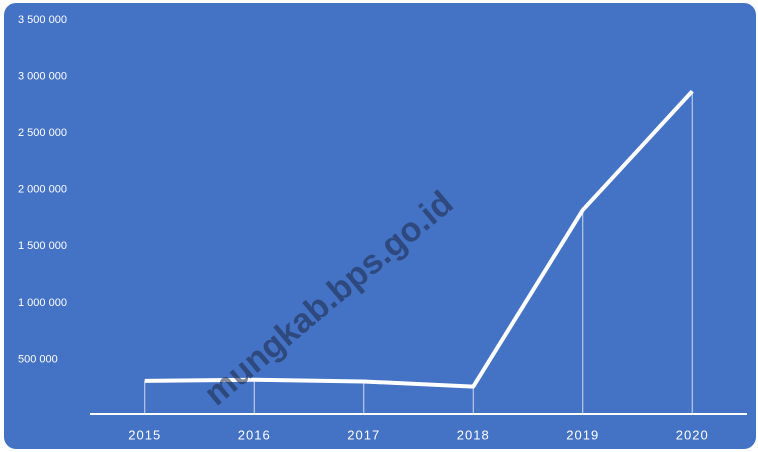 This screenshot has width=758, height=452. Describe the element at coordinates (38, 359) in the screenshot. I see `y-tick-label: 500 000` at that location.